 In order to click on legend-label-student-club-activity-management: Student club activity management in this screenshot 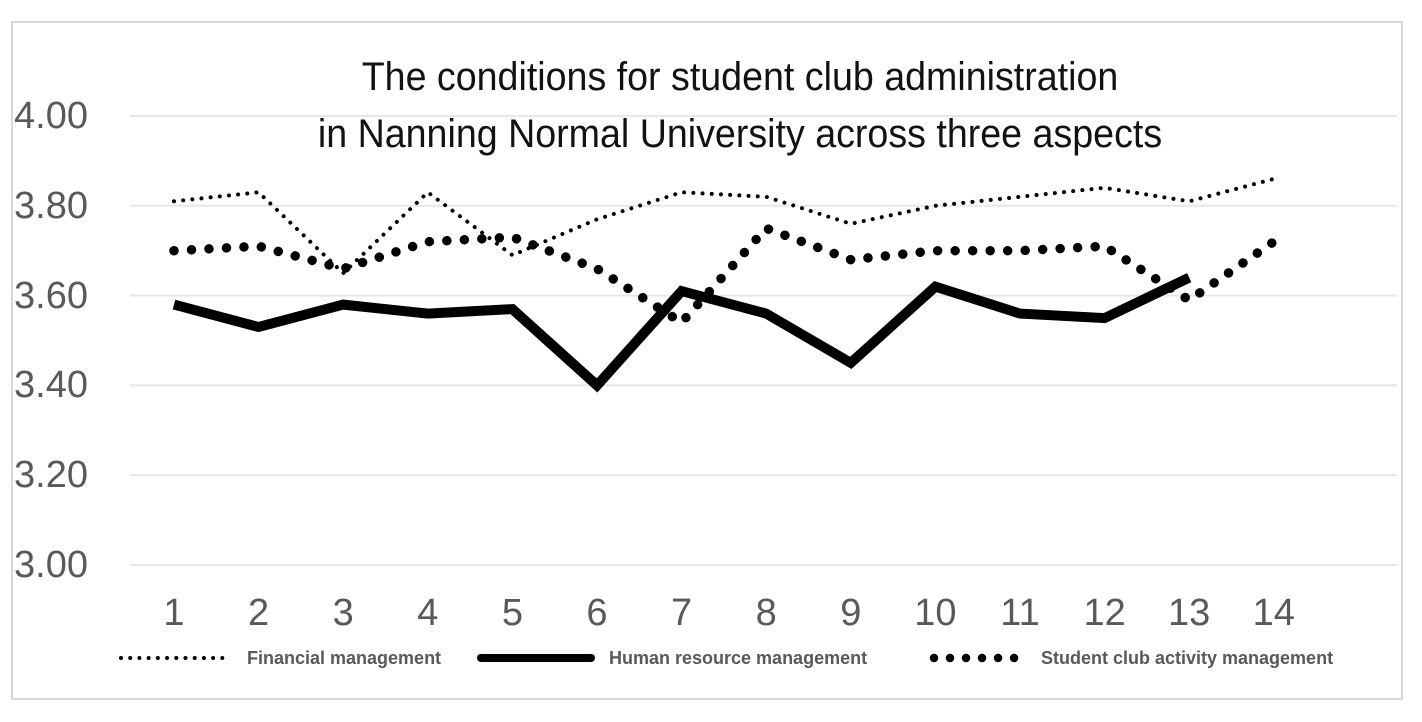, I will do `click(1187, 657)`.